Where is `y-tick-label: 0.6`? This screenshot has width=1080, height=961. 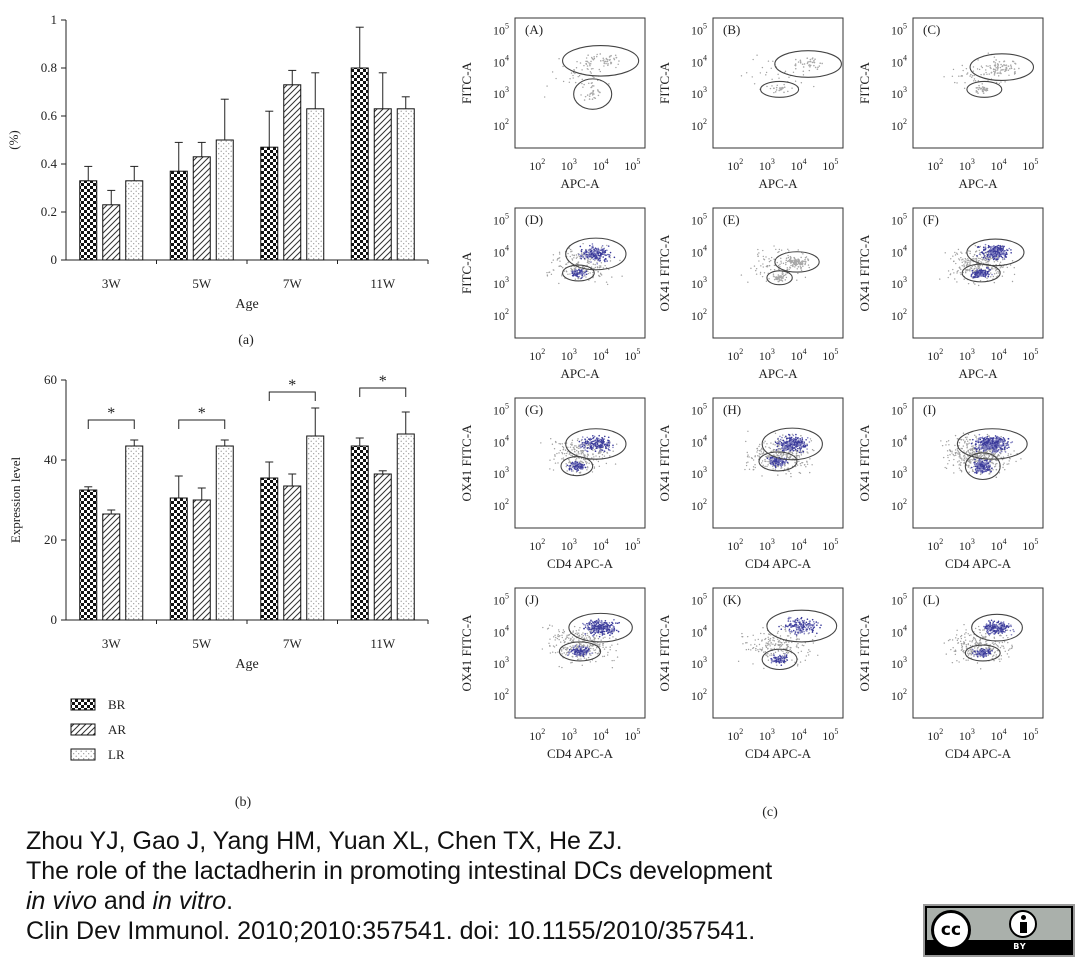
y-tick-label: 0.6 is located at coordinates (49, 115).